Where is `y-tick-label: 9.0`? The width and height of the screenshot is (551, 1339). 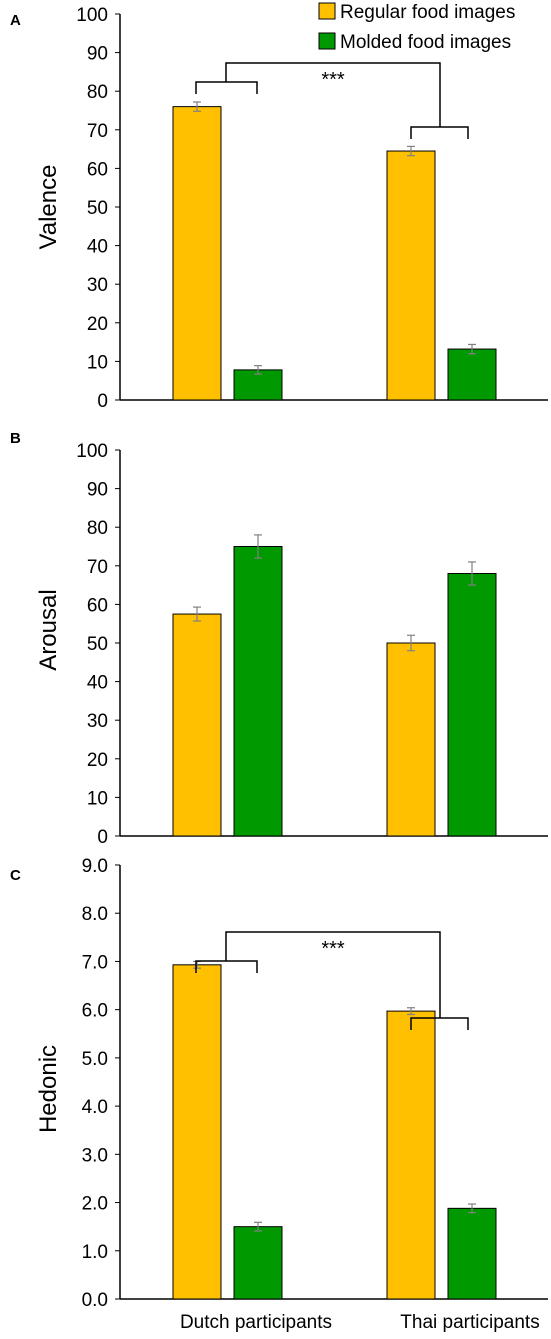 y-tick-label: 9.0 is located at coordinates (95, 866).